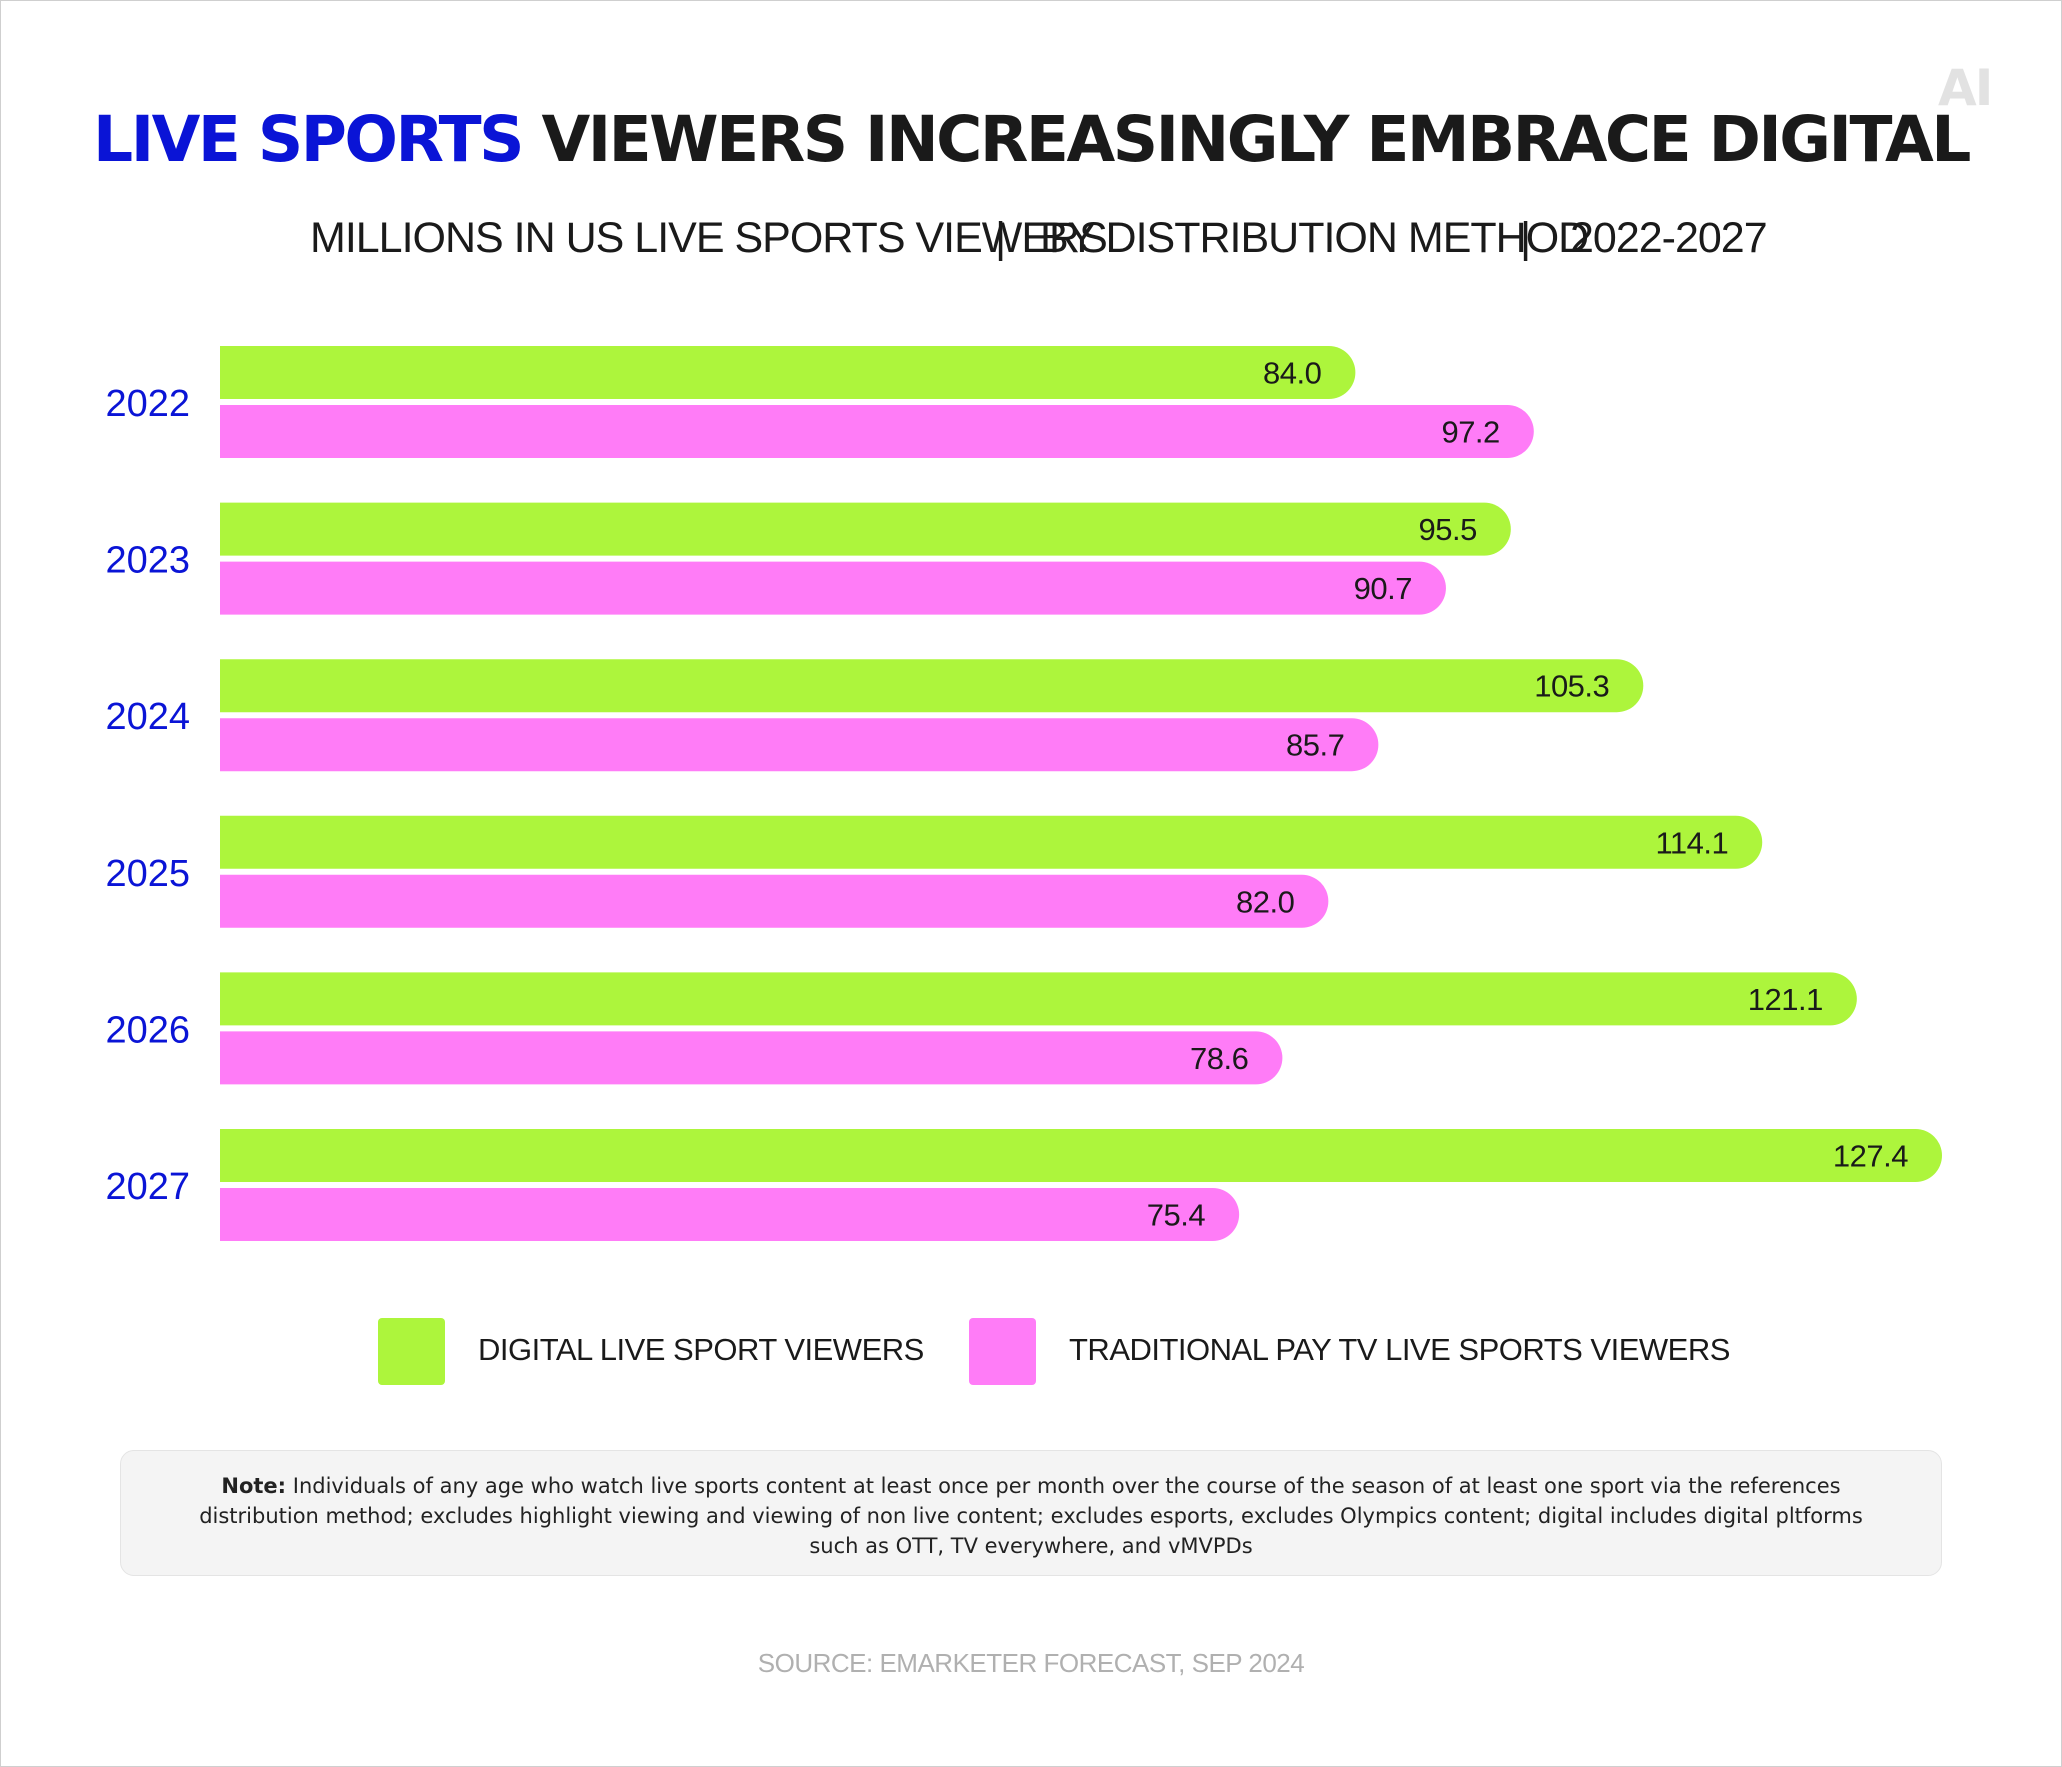 The height and width of the screenshot is (1767, 2062). Describe the element at coordinates (709, 238) in the screenshot. I see `subtitle-metric: MILLIONS IN US LIVE SPORTS VIEWERS` at that location.